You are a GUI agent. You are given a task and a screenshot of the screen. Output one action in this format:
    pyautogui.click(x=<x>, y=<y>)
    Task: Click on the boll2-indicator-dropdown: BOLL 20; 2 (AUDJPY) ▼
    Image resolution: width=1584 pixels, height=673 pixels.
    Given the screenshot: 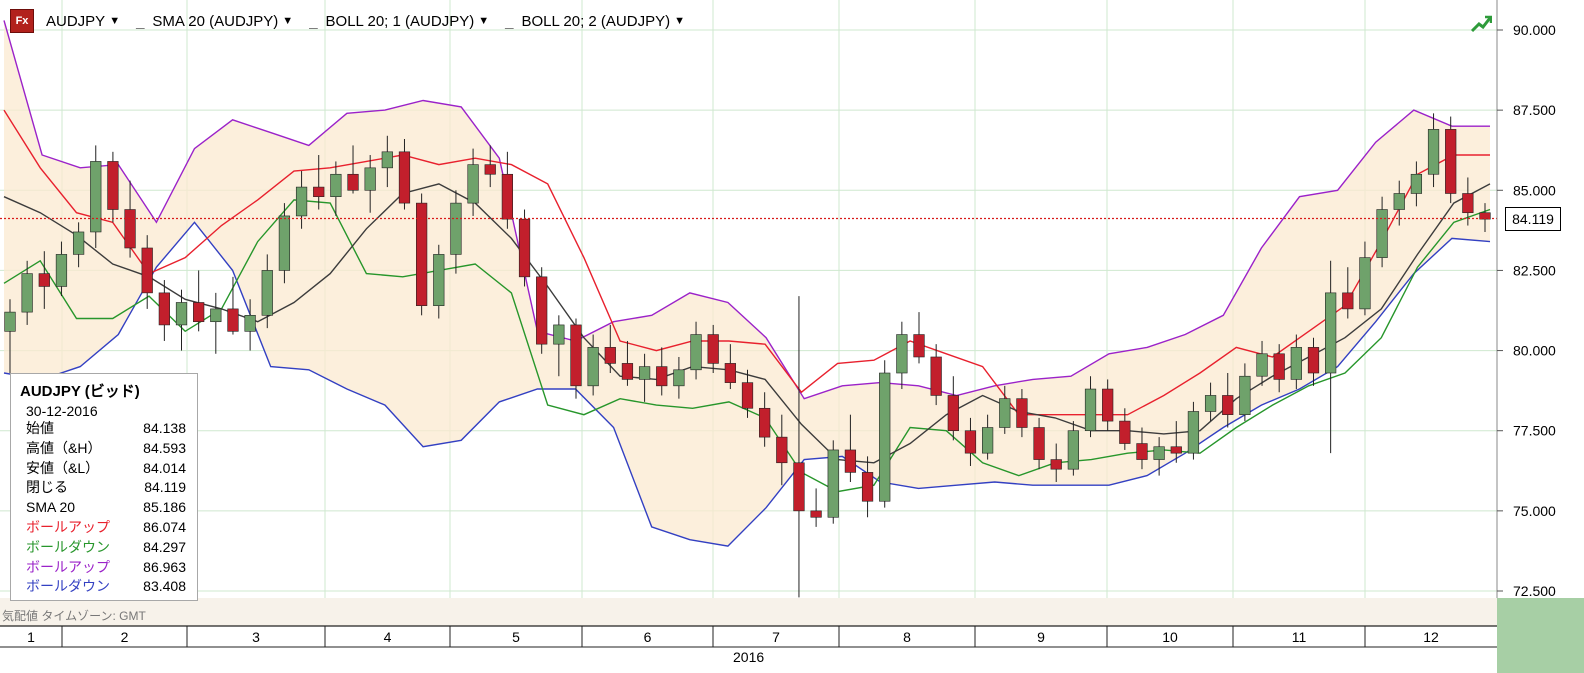 What is the action you would take?
    pyautogui.click(x=603, y=21)
    